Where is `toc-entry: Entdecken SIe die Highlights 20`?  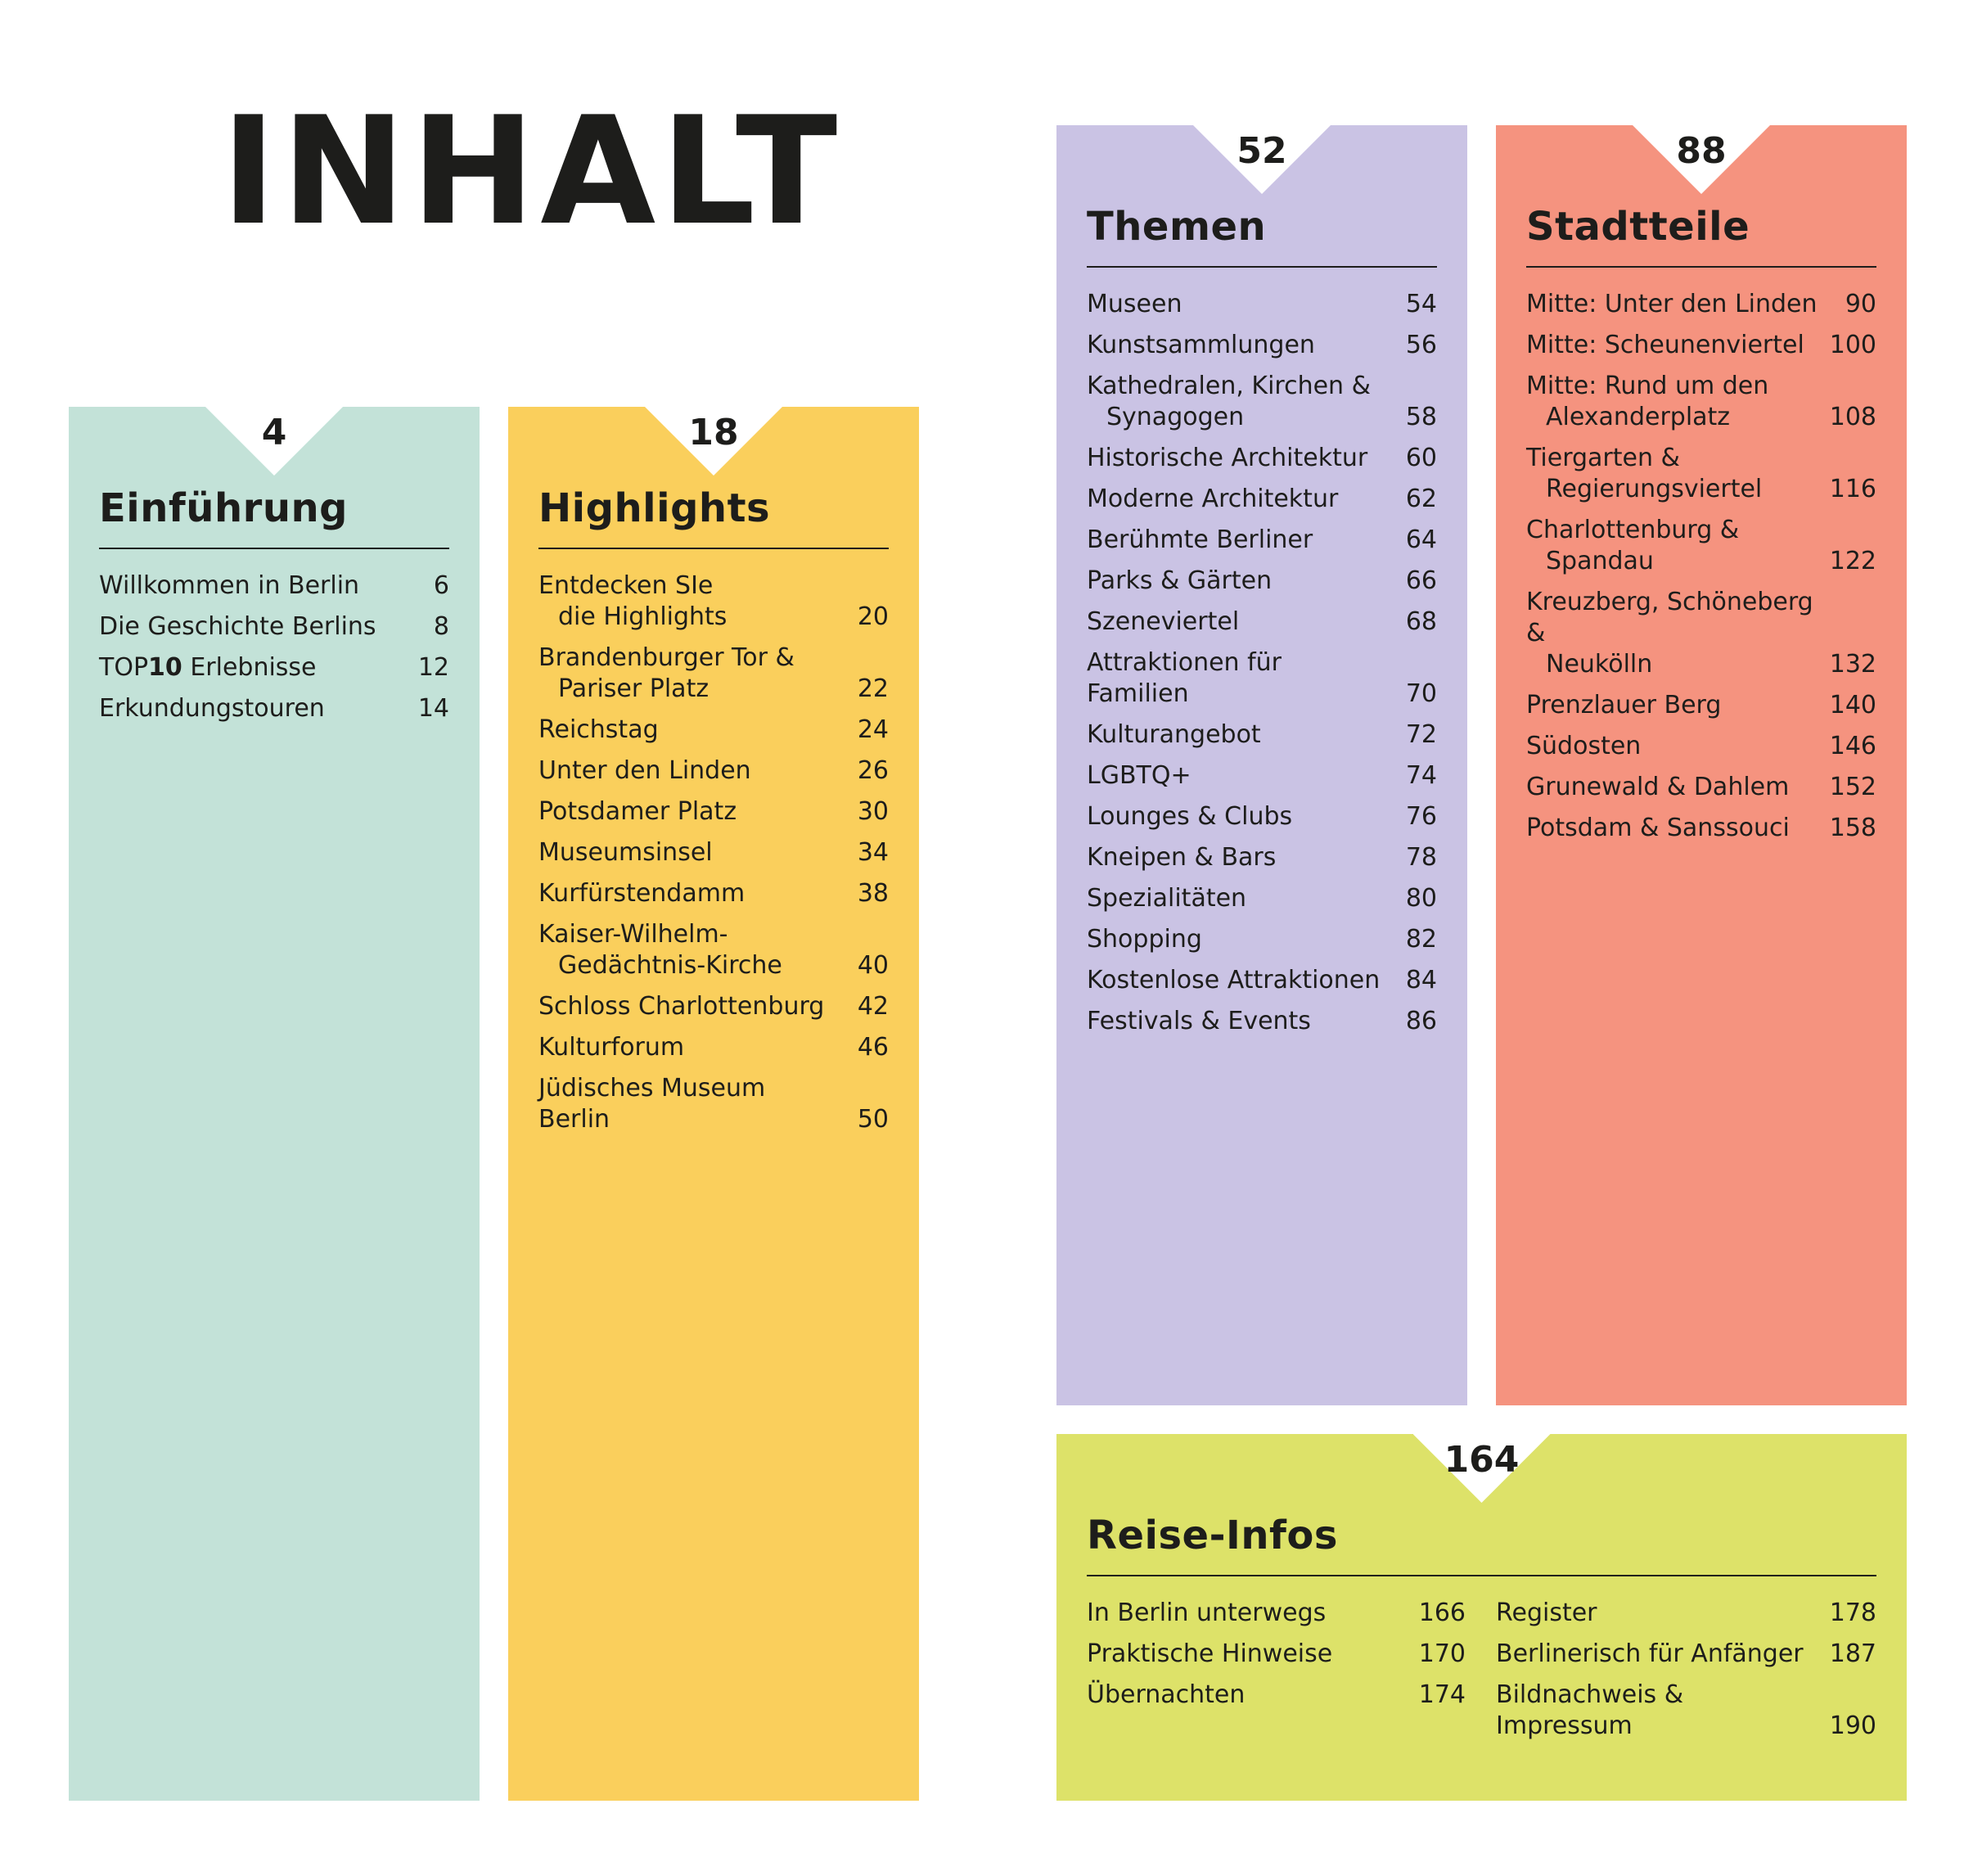 toc-entry: Entdecken SIe die Highlights 20 is located at coordinates (713, 601).